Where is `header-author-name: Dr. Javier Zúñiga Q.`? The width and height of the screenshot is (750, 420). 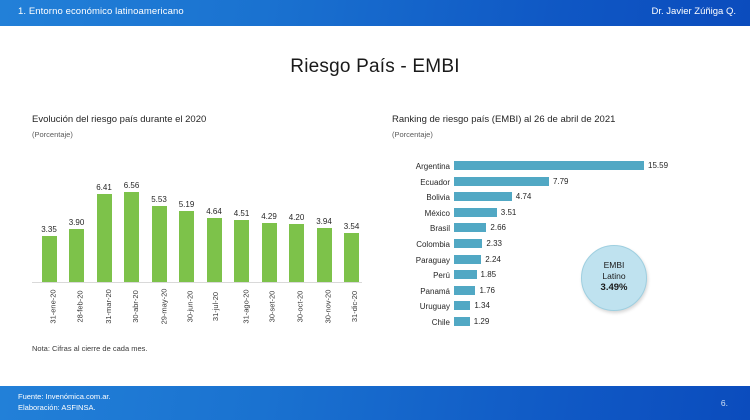
header-author-name: Dr. Javier Zúñiga Q. is located at coordinates (693, 11).